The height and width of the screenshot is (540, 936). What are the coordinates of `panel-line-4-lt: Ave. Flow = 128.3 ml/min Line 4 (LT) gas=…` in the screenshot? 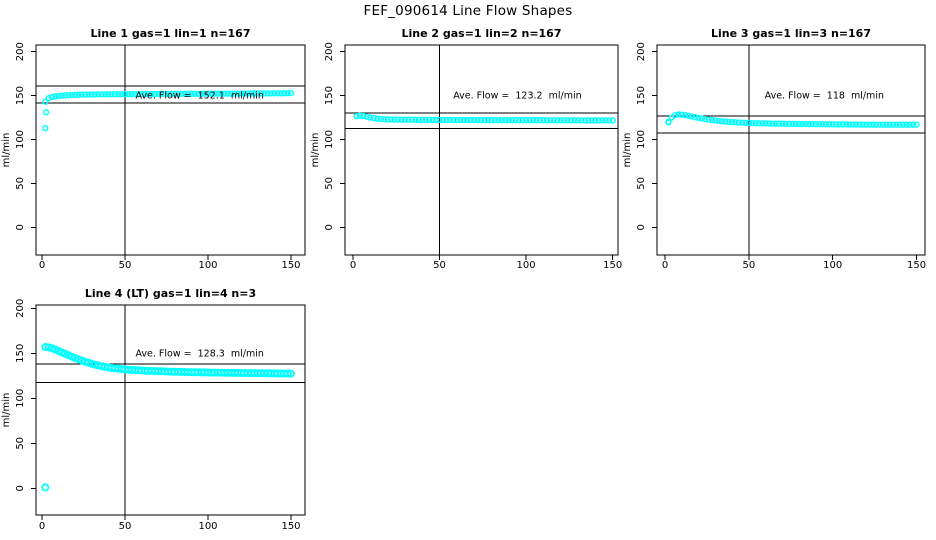 It's located at (153, 409).